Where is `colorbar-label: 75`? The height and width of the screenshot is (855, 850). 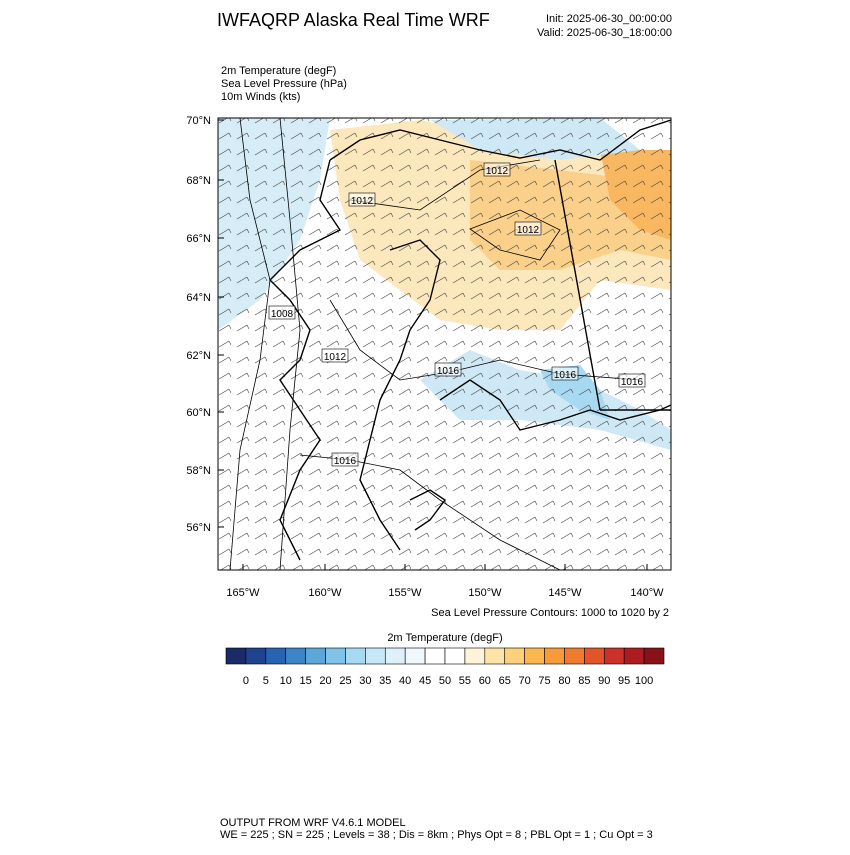
colorbar-label: 75 is located at coordinates (544, 681).